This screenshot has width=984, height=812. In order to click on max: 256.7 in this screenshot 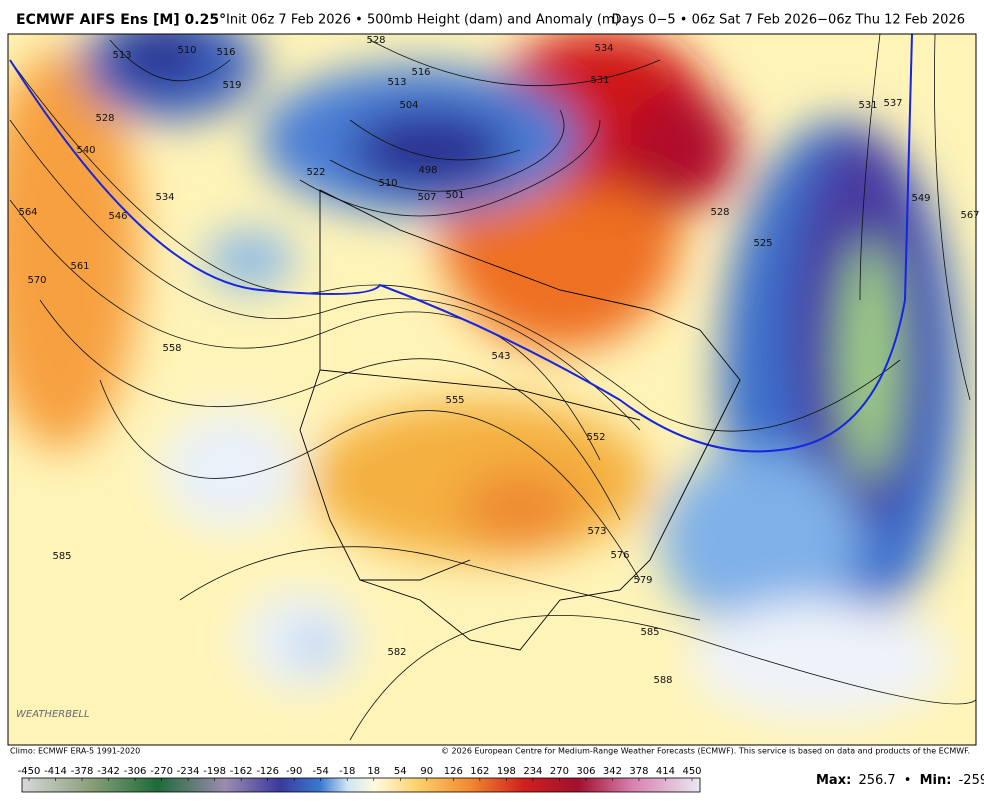, I will do `click(876, 780)`.